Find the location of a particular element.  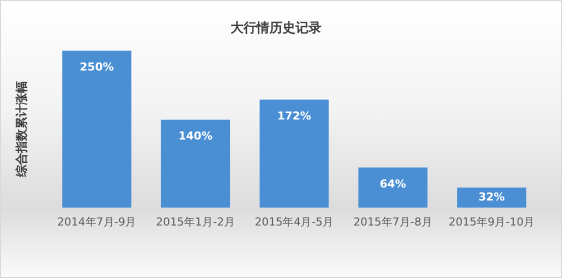

data-label: 64% is located at coordinates (393, 183).